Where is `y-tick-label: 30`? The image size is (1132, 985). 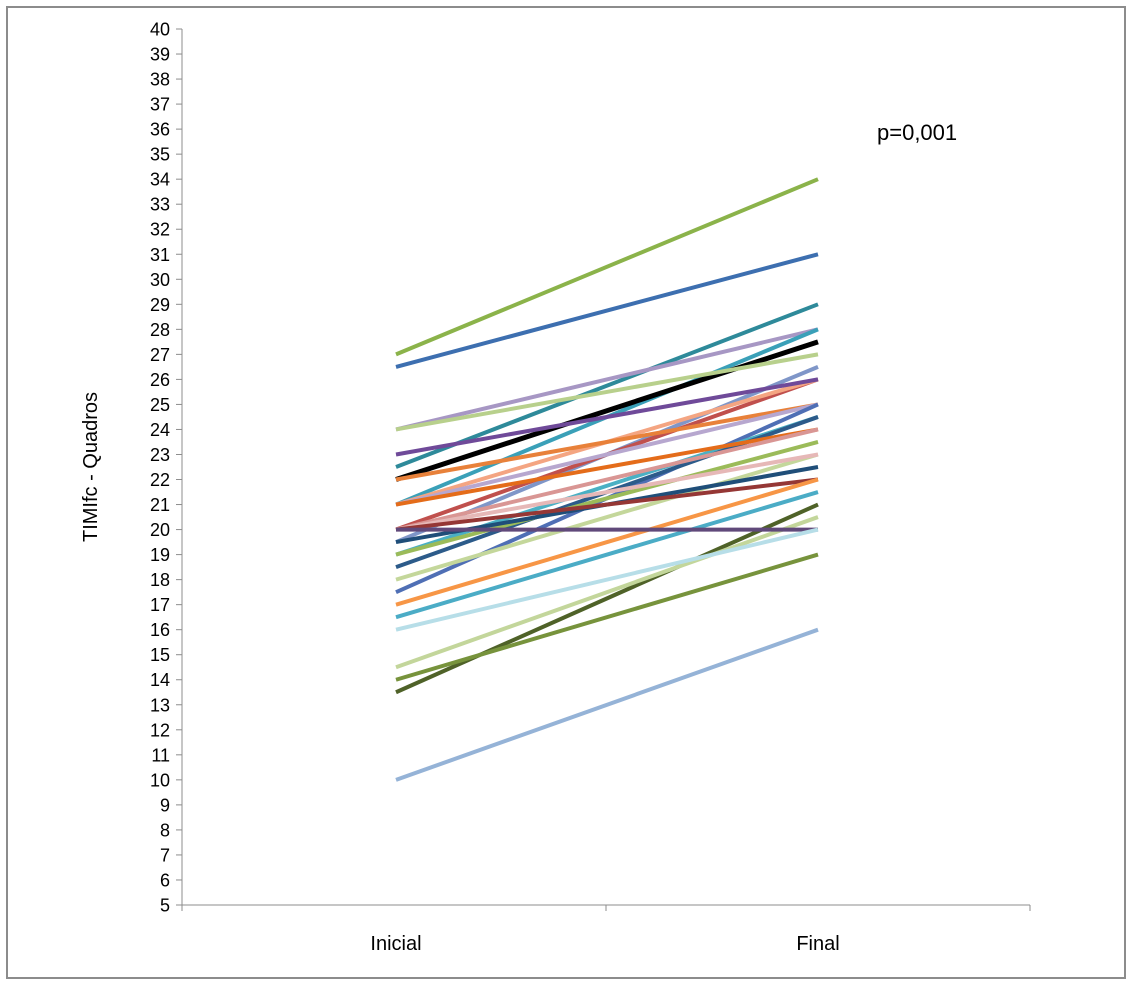 y-tick-label: 30 is located at coordinates (160, 280).